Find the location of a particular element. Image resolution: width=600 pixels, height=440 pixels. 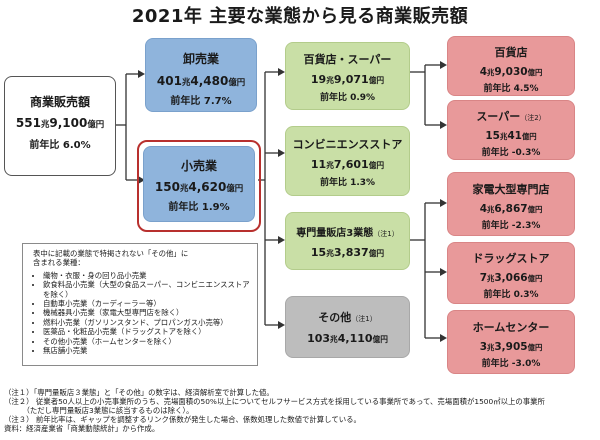

dept-super-name: 百貨店・スーパー is located at coordinates (347, 59).